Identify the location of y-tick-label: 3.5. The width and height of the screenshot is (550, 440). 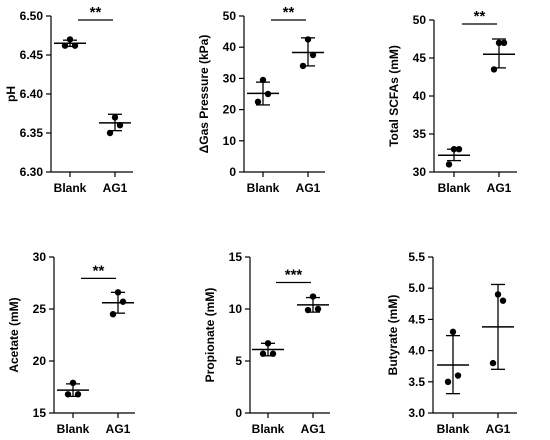
(416, 382).